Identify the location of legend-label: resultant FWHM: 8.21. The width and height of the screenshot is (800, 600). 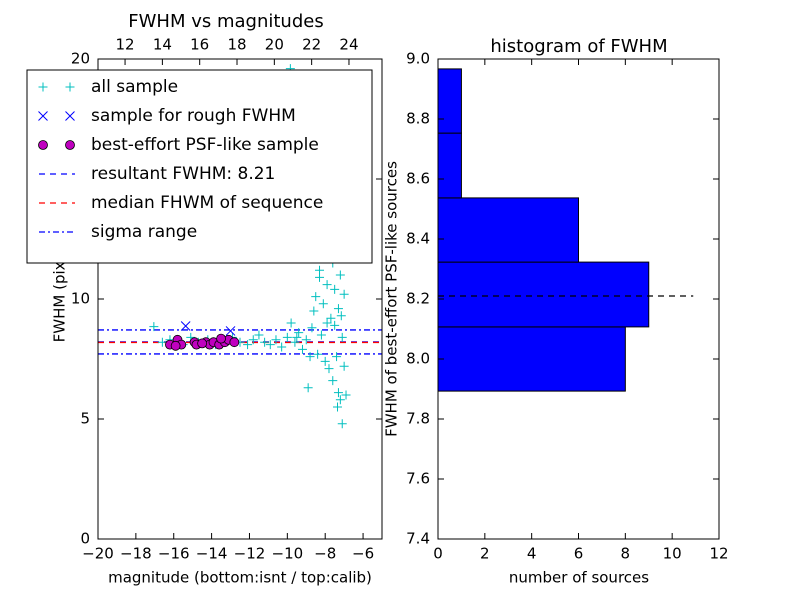
(183, 174).